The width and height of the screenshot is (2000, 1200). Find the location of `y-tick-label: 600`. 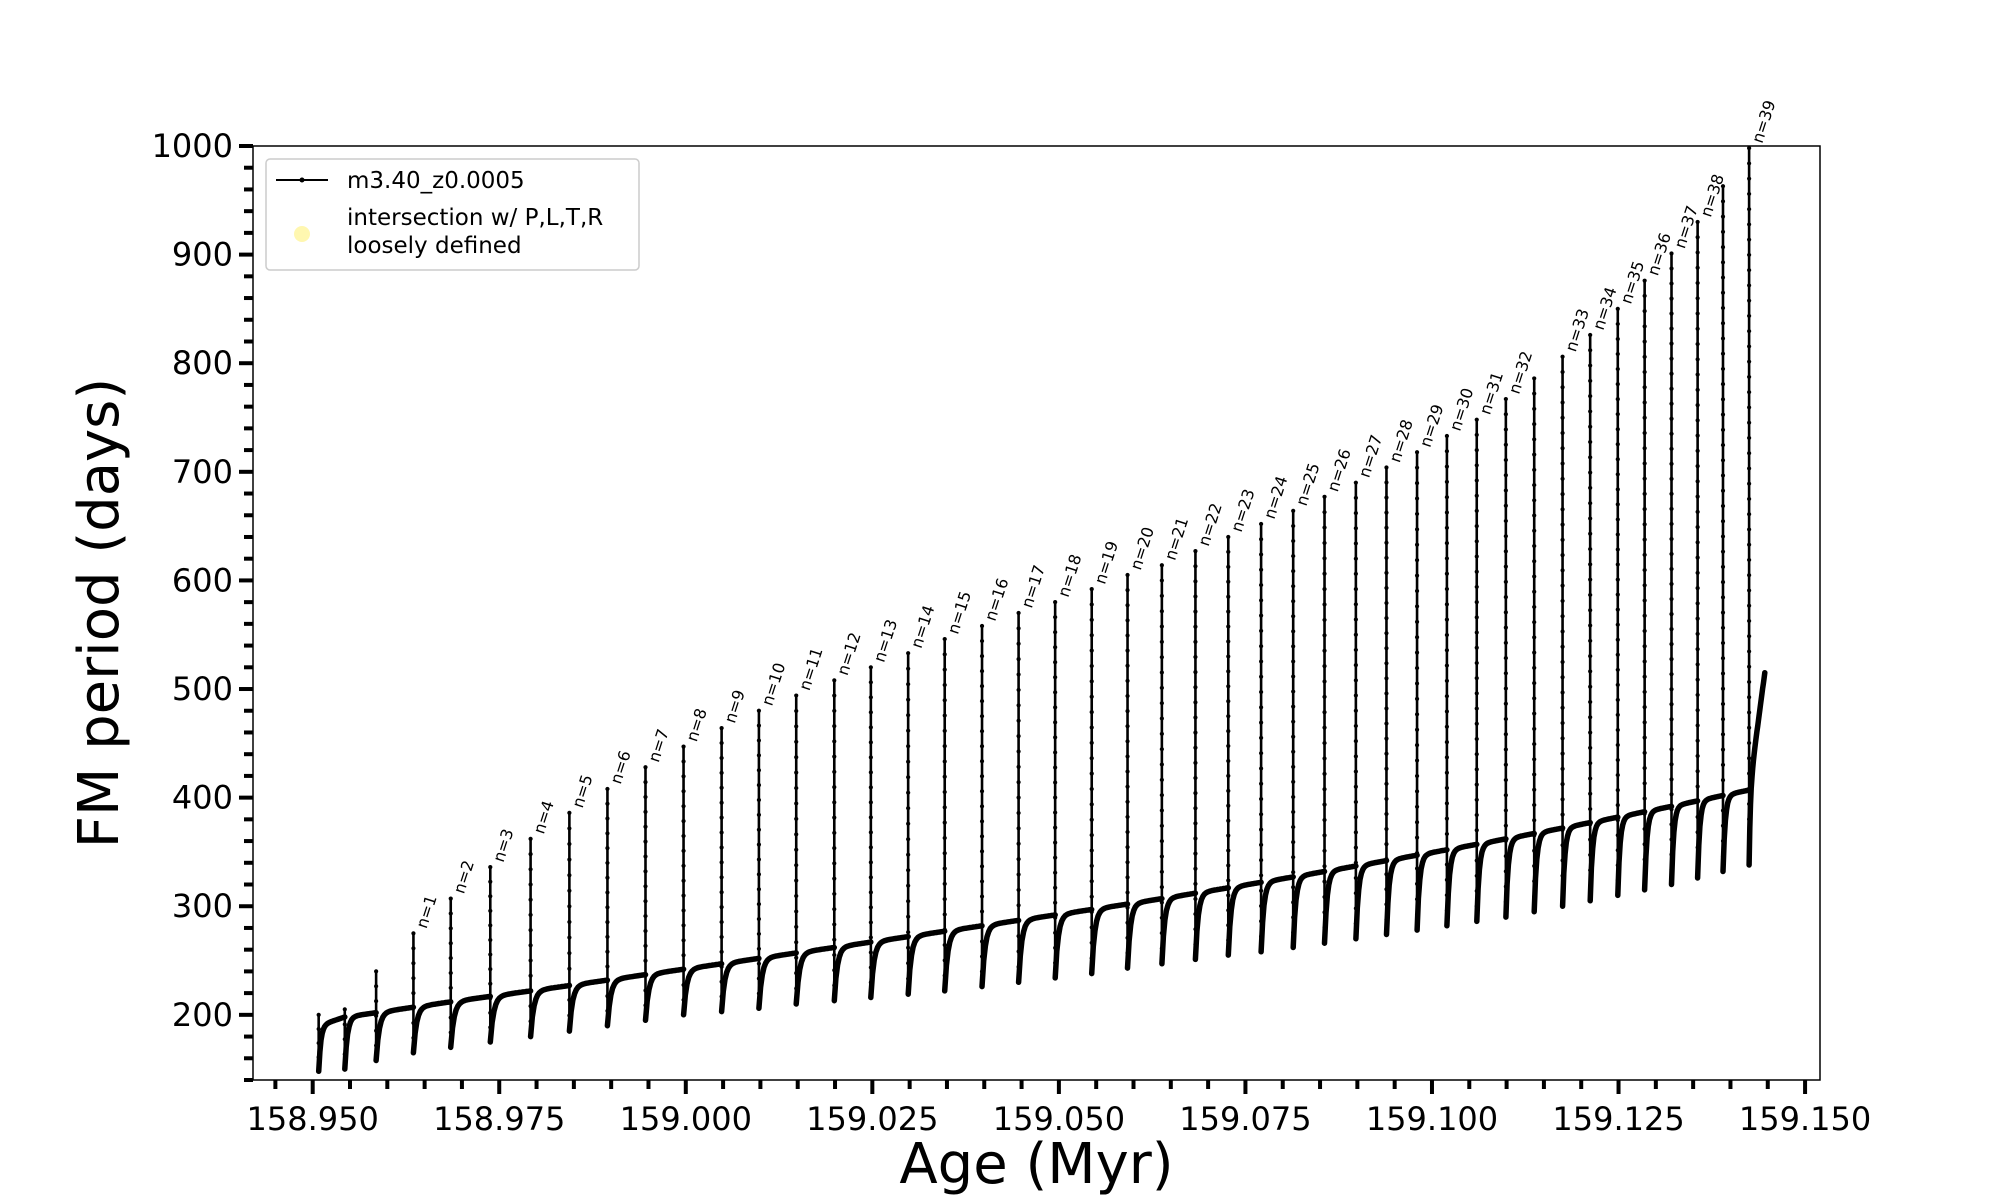

y-tick-label: 600 is located at coordinates (202, 580).